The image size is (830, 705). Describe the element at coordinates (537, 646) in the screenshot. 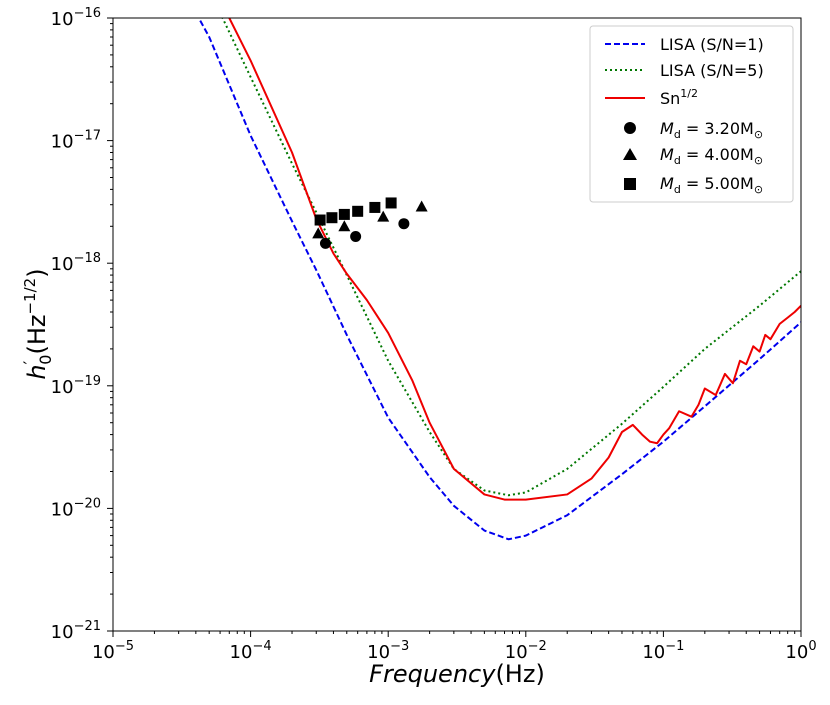

I see `x-tick-exp: −2` at that location.